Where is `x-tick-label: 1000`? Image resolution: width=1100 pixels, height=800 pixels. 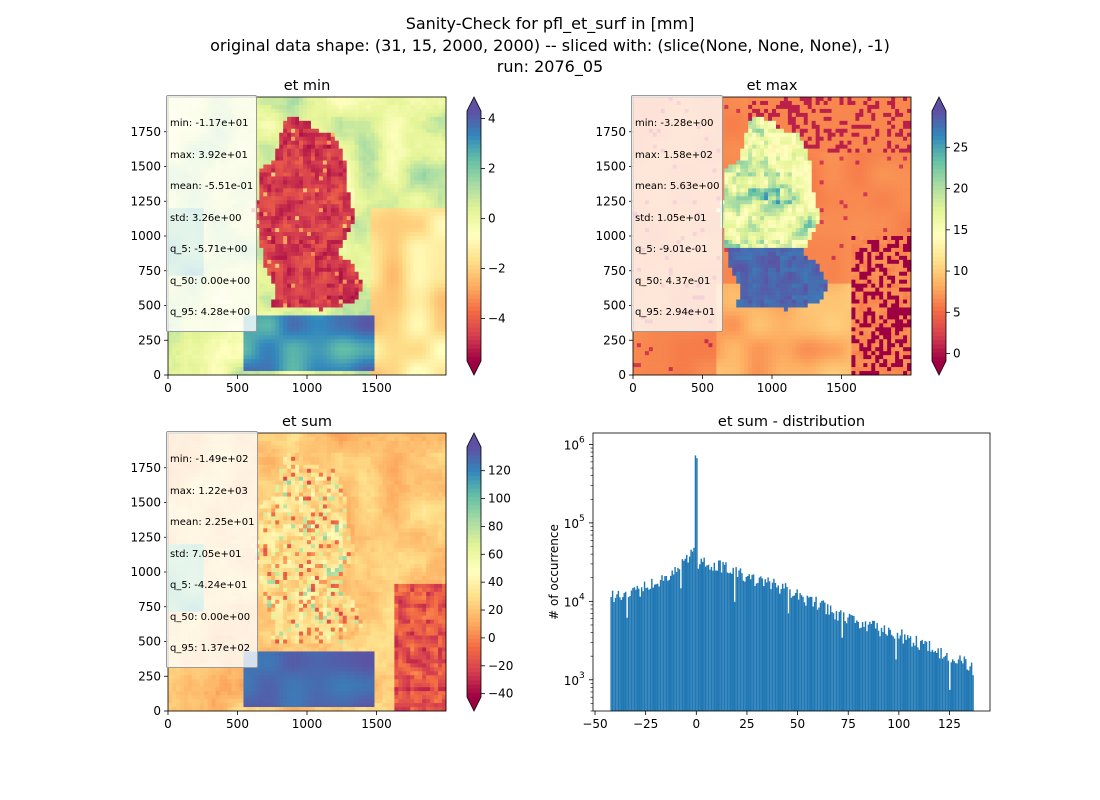
x-tick-label: 1000 is located at coordinates (307, 724).